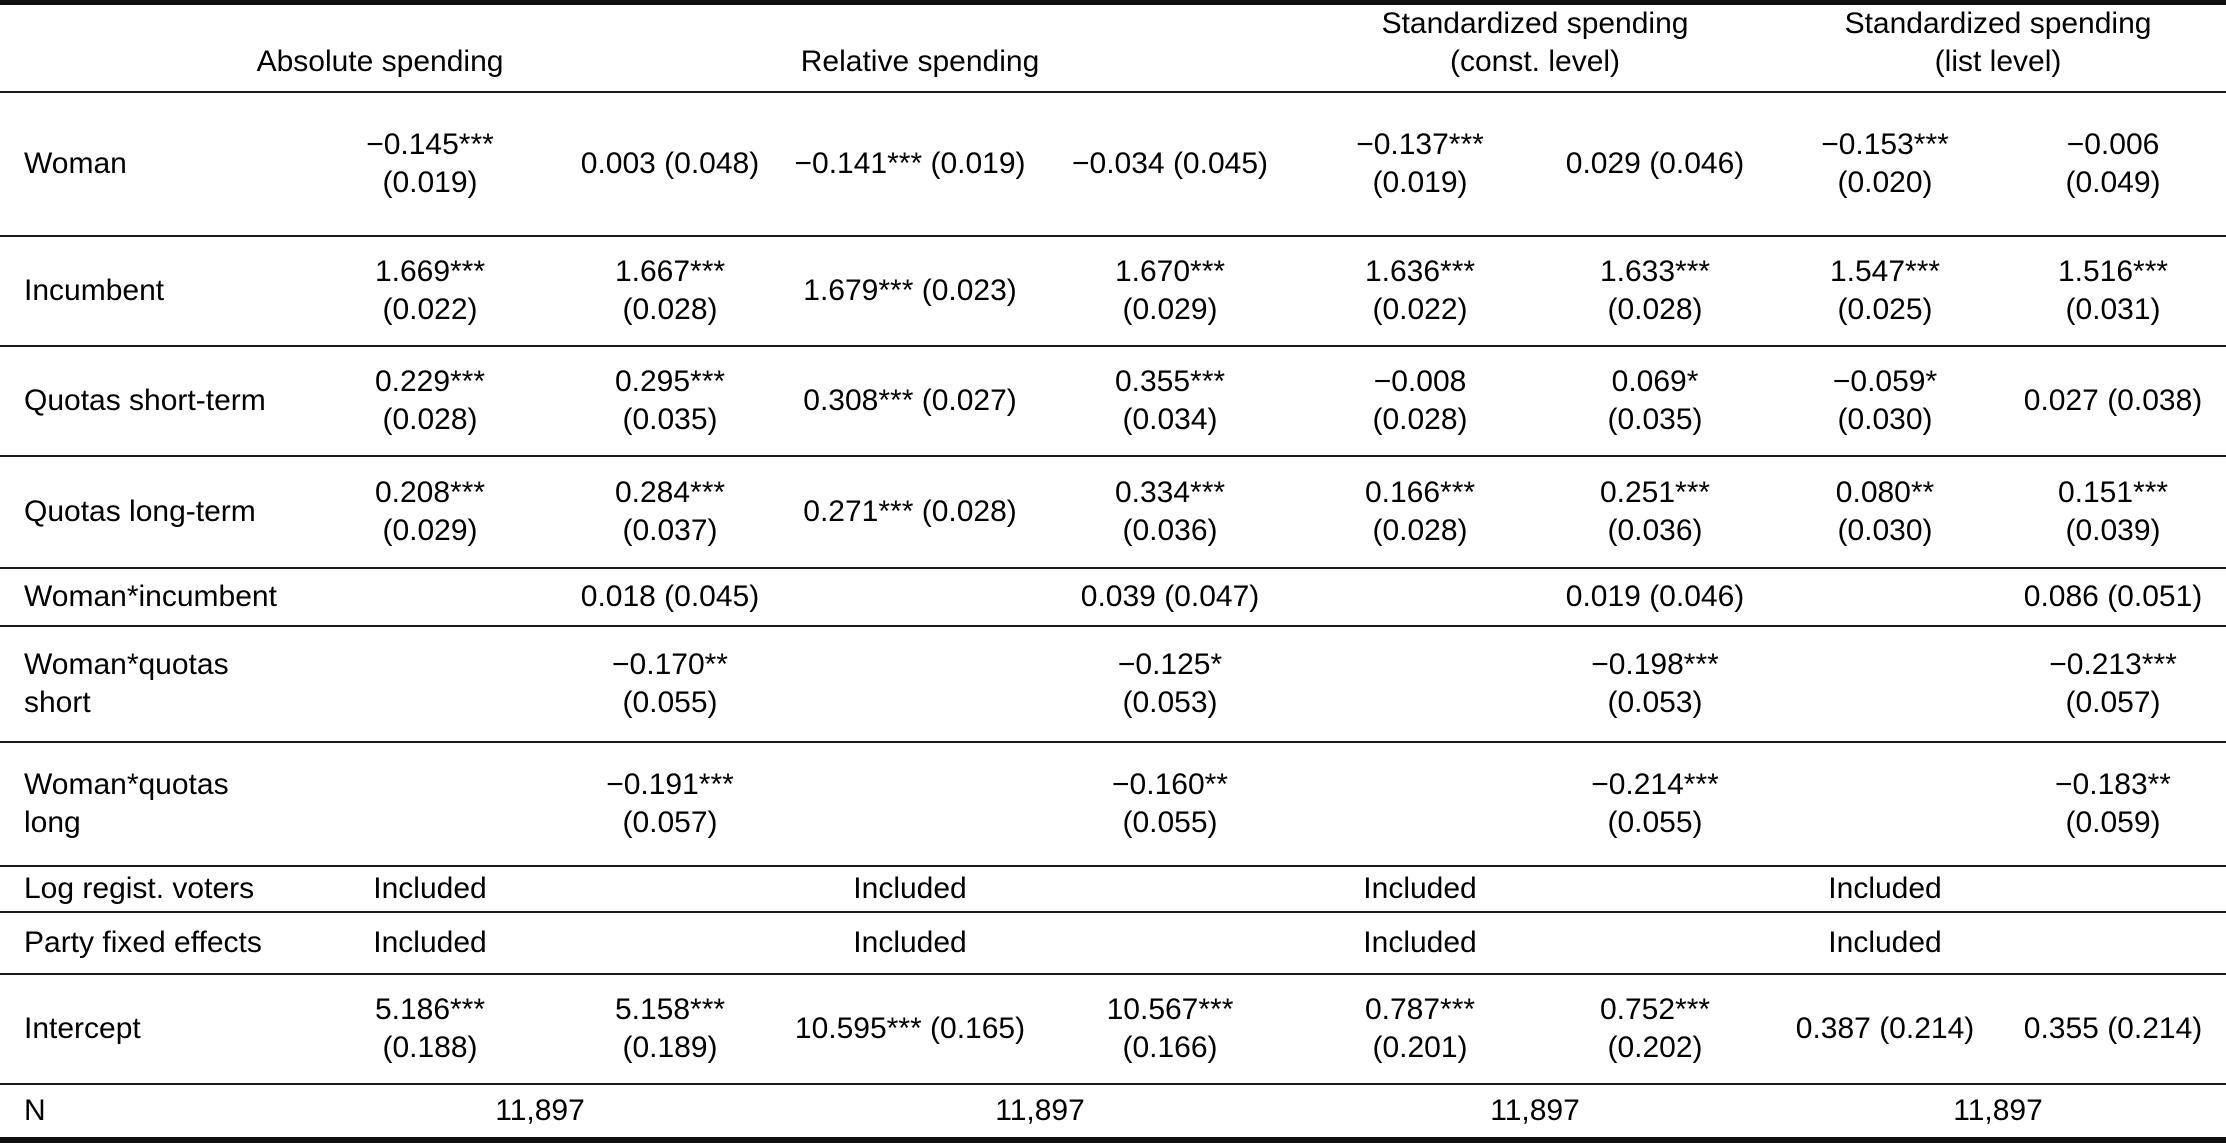 This screenshot has height=1143, width=2226. I want to click on coef-cell: −0.006 (0.049), so click(2113, 164).